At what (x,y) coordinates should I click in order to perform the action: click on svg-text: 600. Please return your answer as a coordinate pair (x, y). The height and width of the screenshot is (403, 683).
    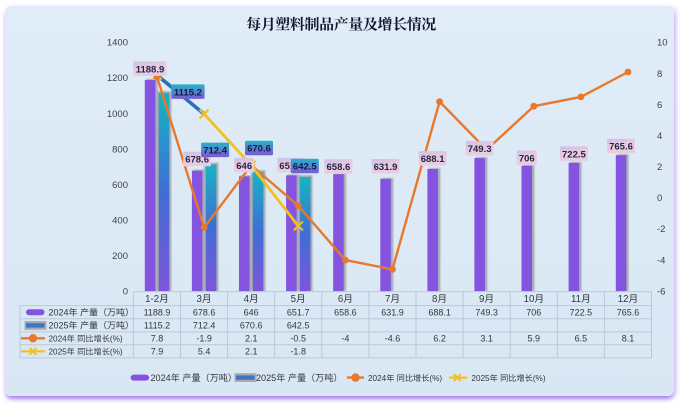
    Looking at the image, I should click on (120, 185).